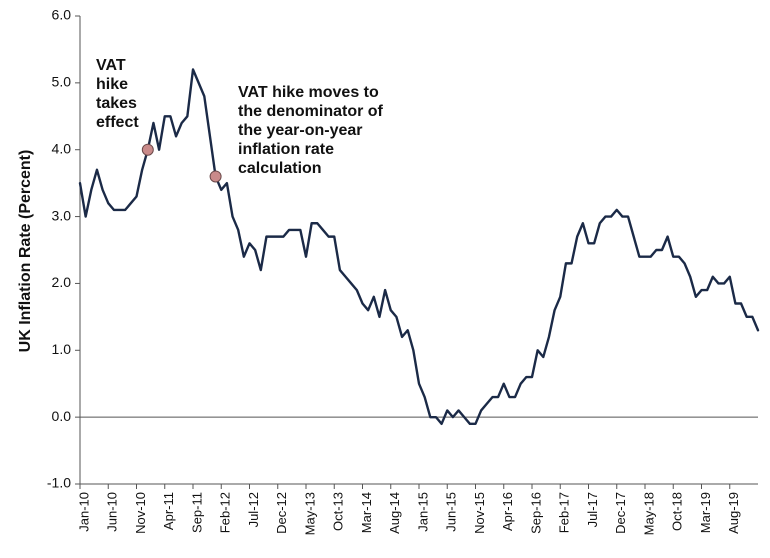 This screenshot has height=558, width=770. What do you see at coordinates (62, 215) in the screenshot?
I see `y-tick-label: 3.0` at bounding box center [62, 215].